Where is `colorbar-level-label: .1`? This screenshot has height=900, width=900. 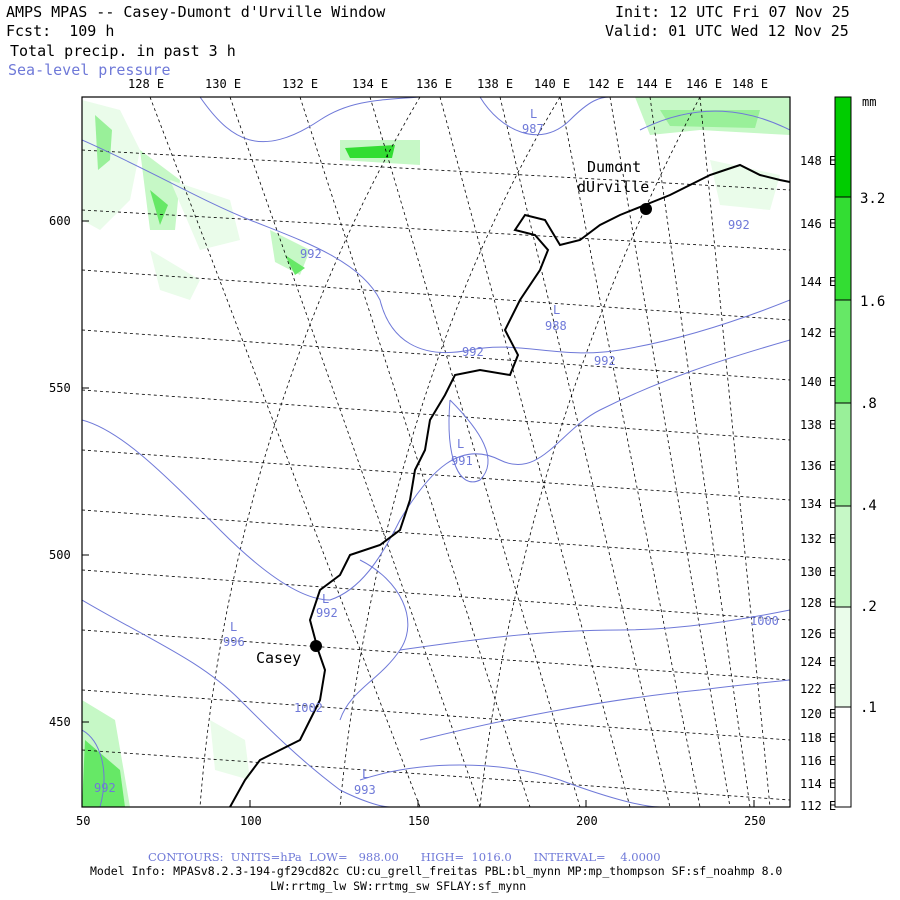 colorbar-level-label: .1 is located at coordinates (868, 708).